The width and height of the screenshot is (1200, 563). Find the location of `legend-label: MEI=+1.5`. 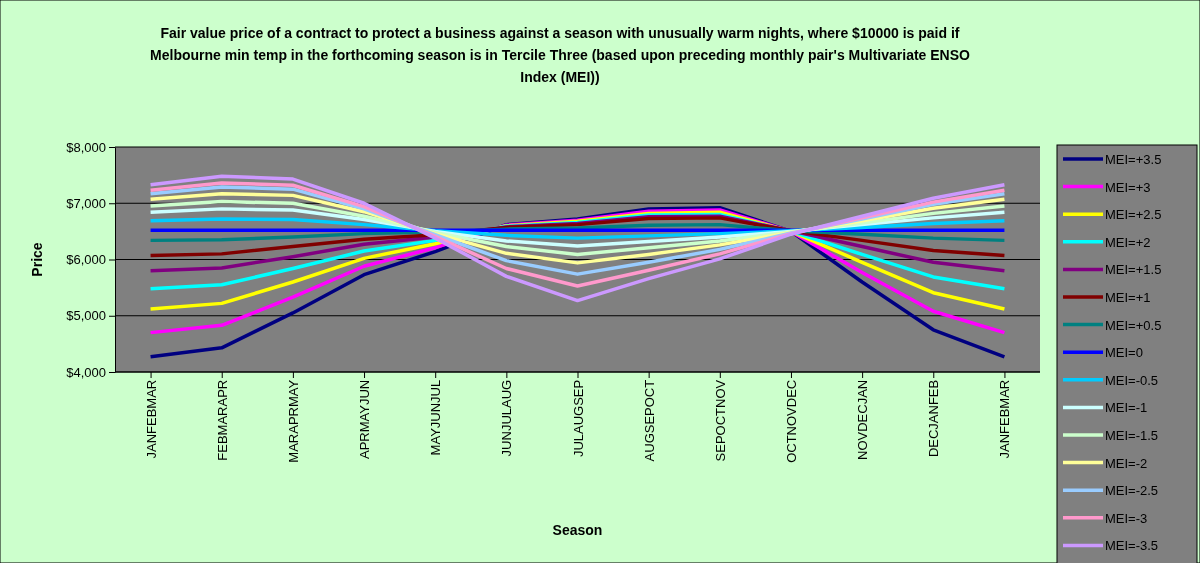

legend-label: MEI=+1.5 is located at coordinates (1133, 270).